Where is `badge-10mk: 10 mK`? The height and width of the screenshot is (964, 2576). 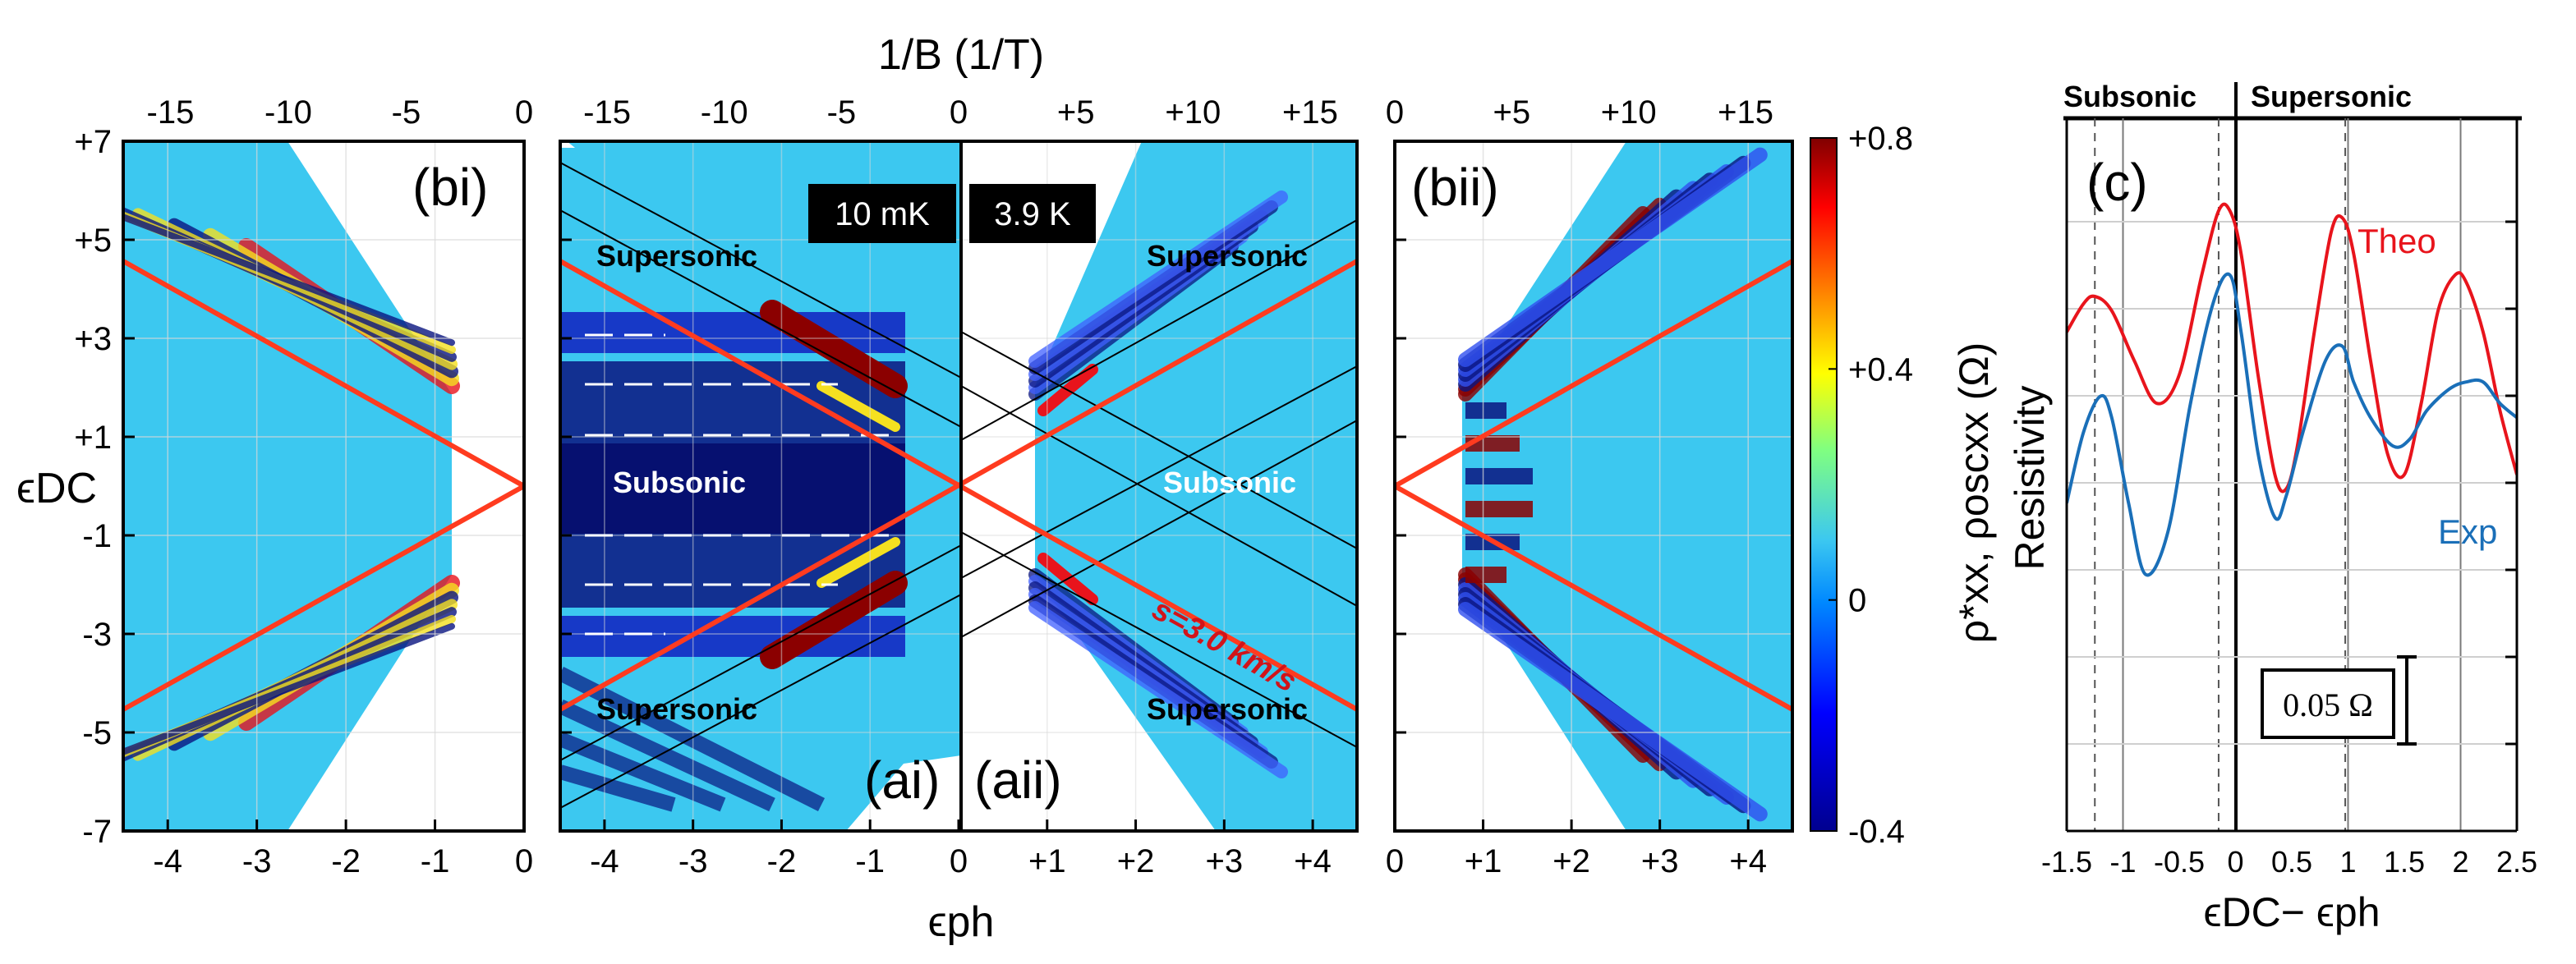 badge-10mk: 10 mK is located at coordinates (882, 214).